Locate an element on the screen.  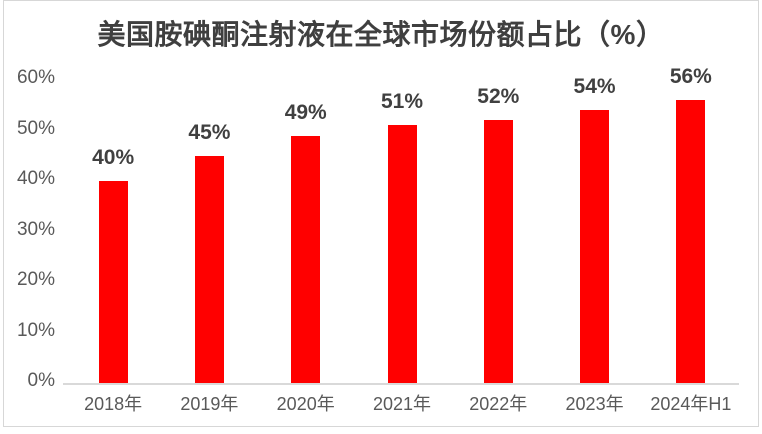
bar-value-label: 49% is located at coordinates (305, 112).